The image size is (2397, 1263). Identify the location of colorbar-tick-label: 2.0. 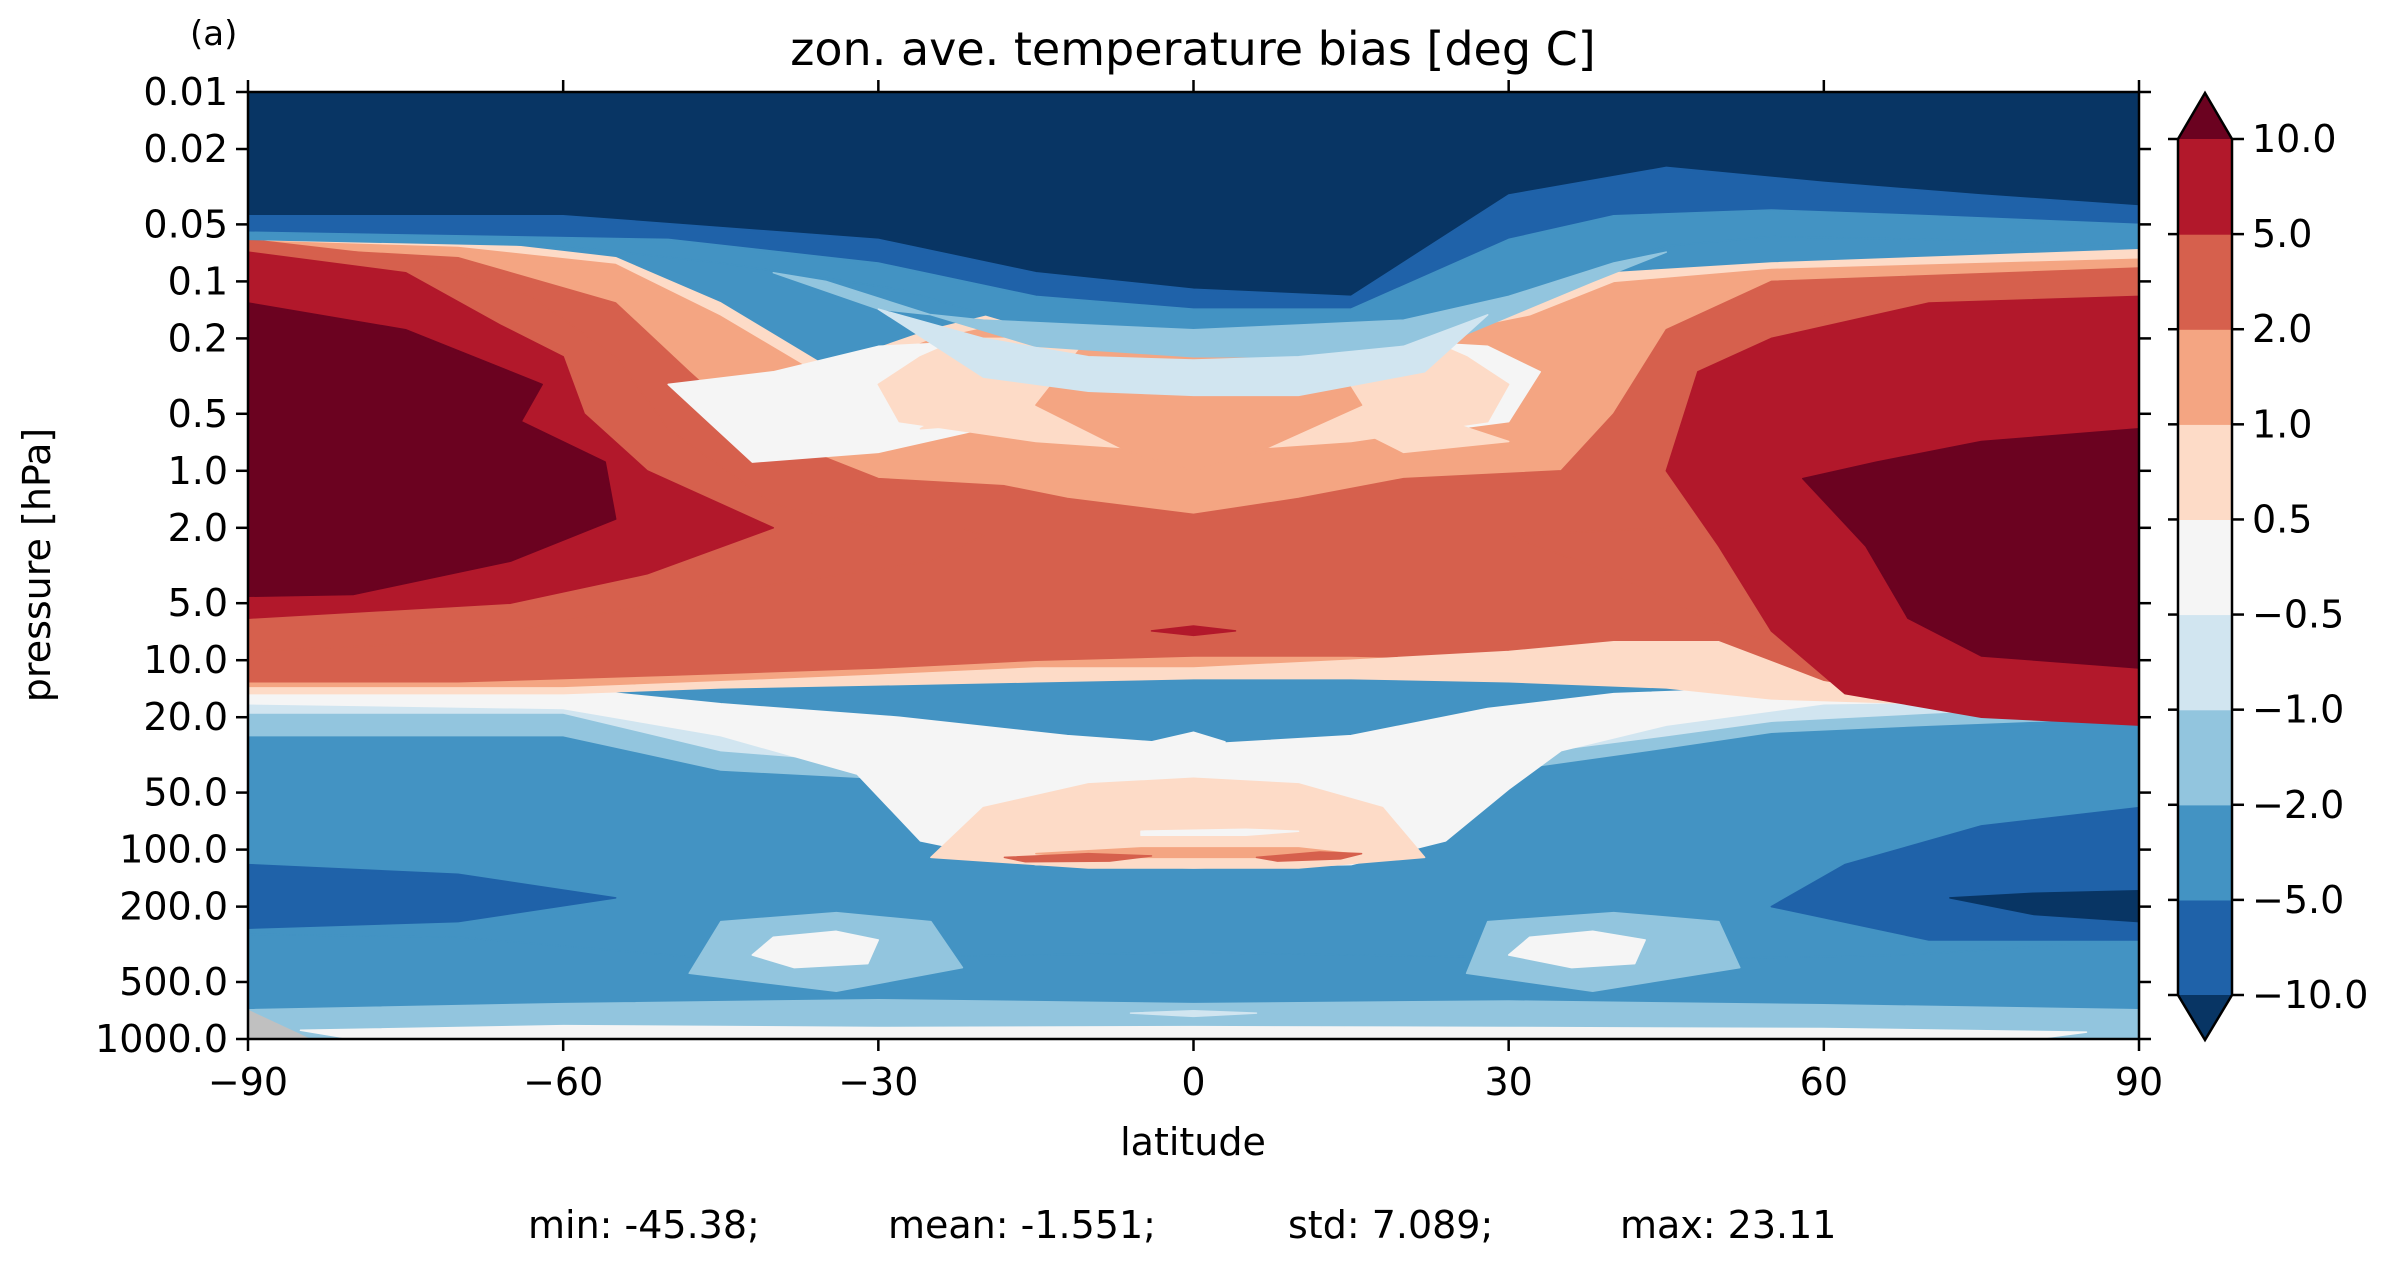
(2282, 329).